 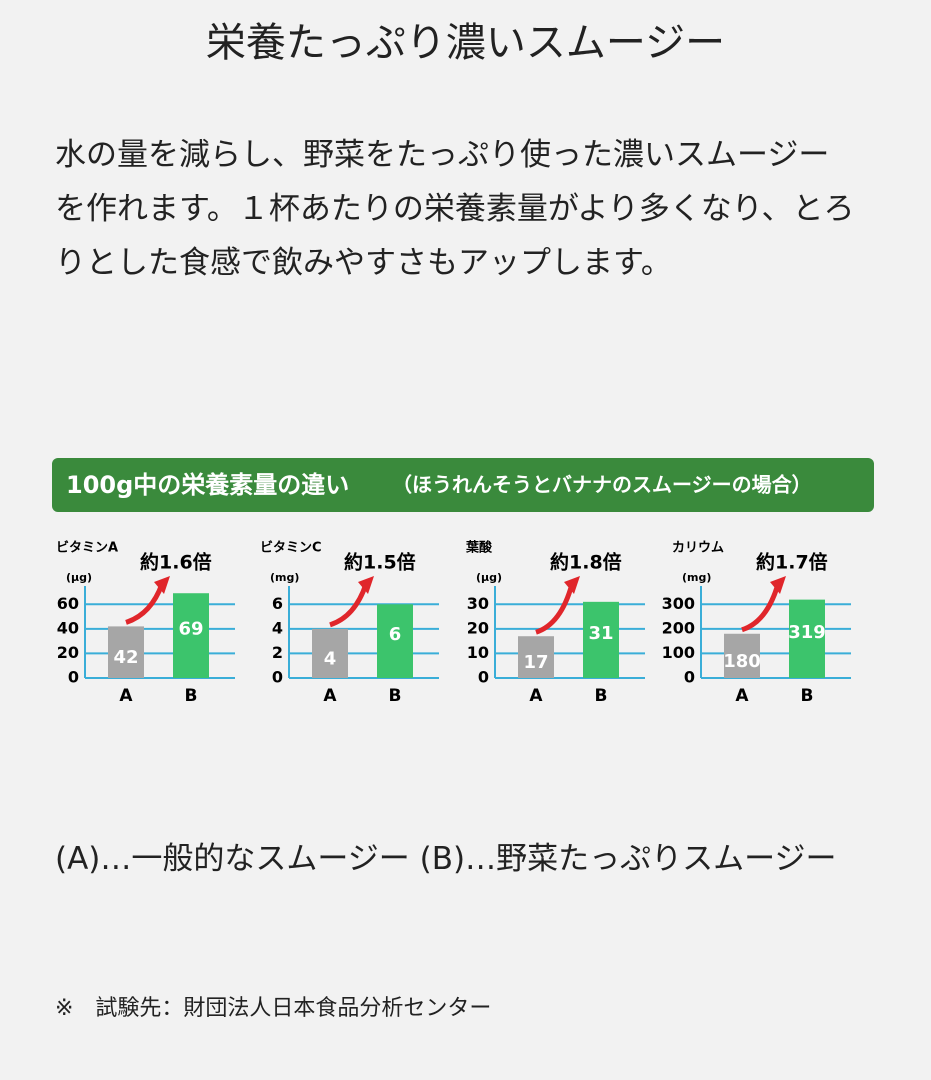 What do you see at coordinates (465, 43) in the screenshot?
I see `page-title: 栄養たっぷり濃いスムージー` at bounding box center [465, 43].